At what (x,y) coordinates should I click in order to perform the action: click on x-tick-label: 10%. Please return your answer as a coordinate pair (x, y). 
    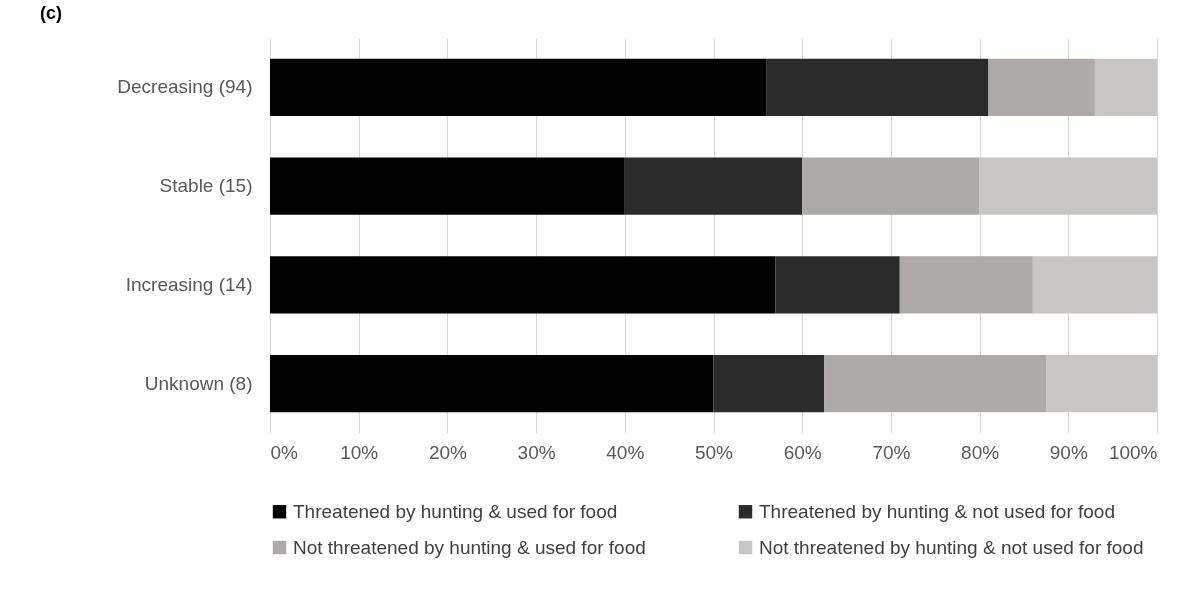
    Looking at the image, I should click on (359, 452).